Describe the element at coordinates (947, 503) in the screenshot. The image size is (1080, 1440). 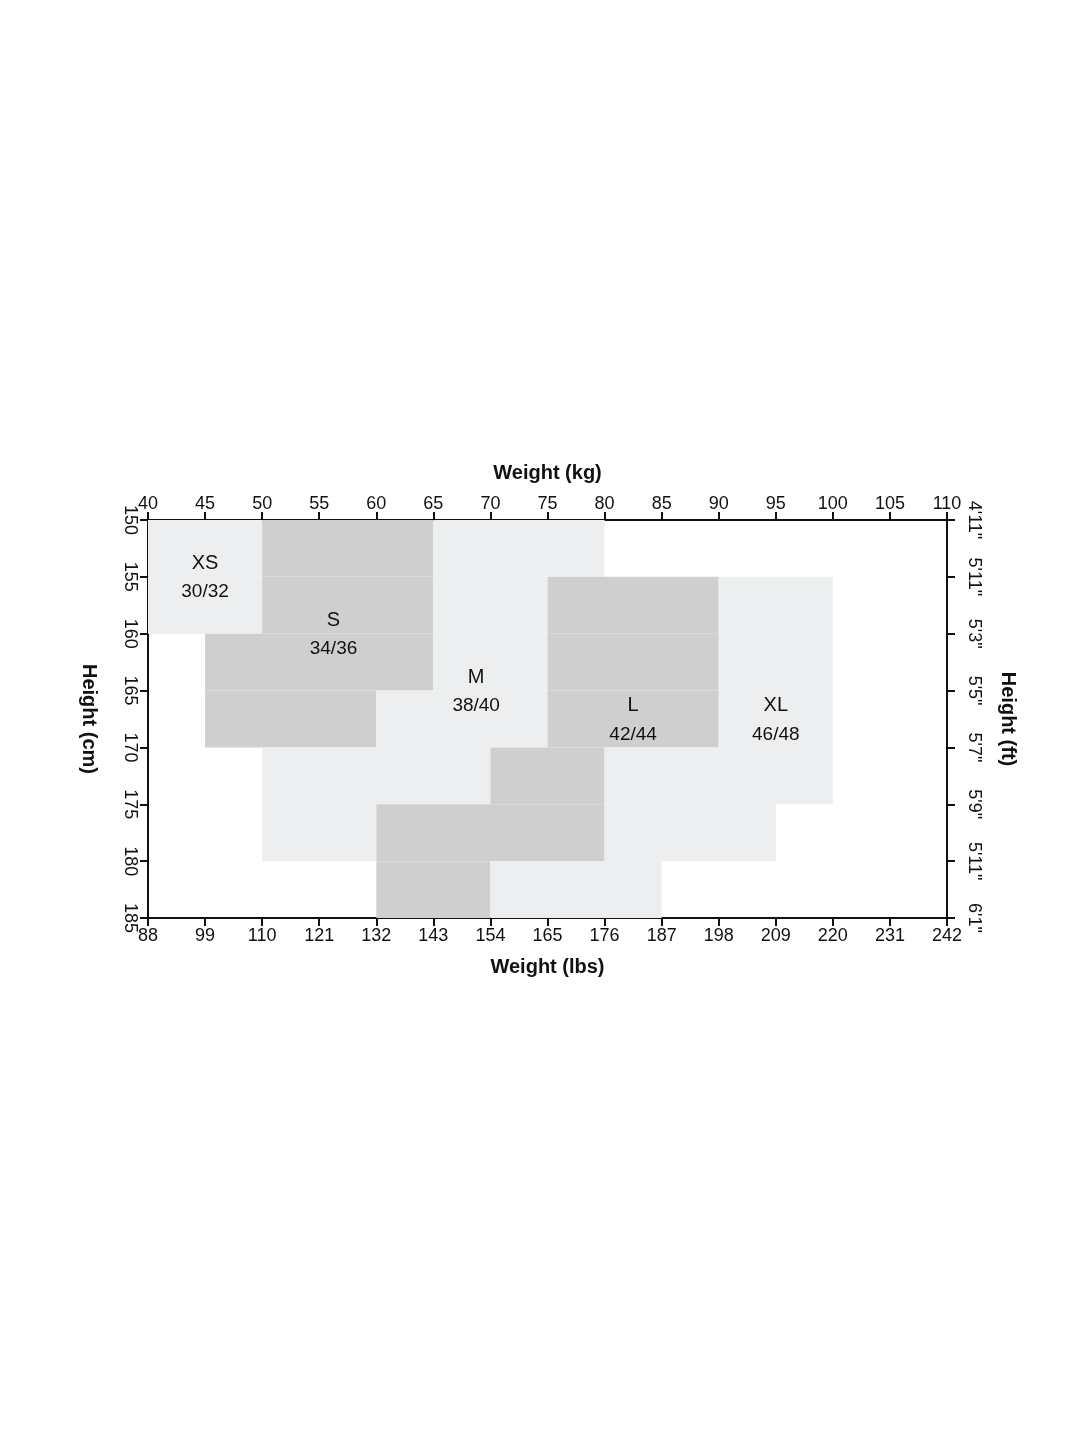
I see `x2-tick-label: 110` at that location.